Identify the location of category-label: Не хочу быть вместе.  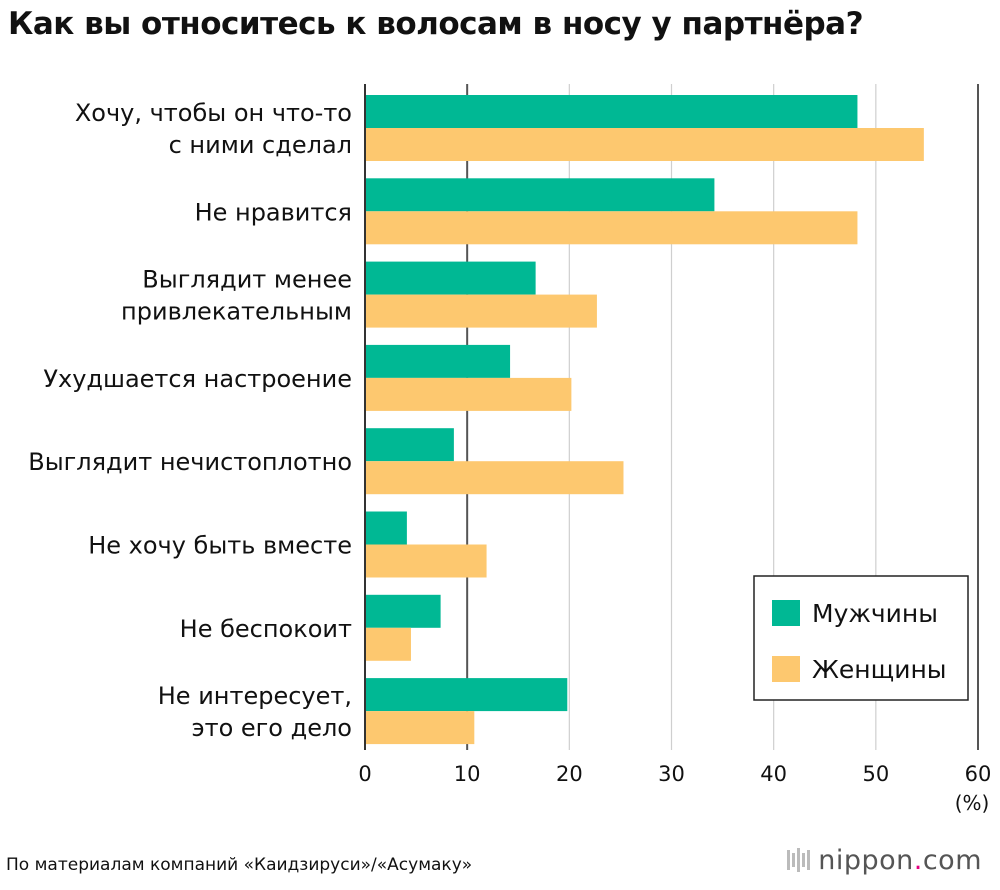
(220, 546).